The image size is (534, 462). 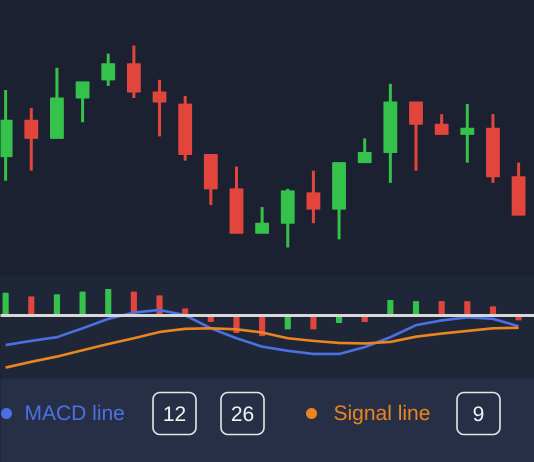 What do you see at coordinates (174, 414) in the screenshot?
I see `text: 12` at bounding box center [174, 414].